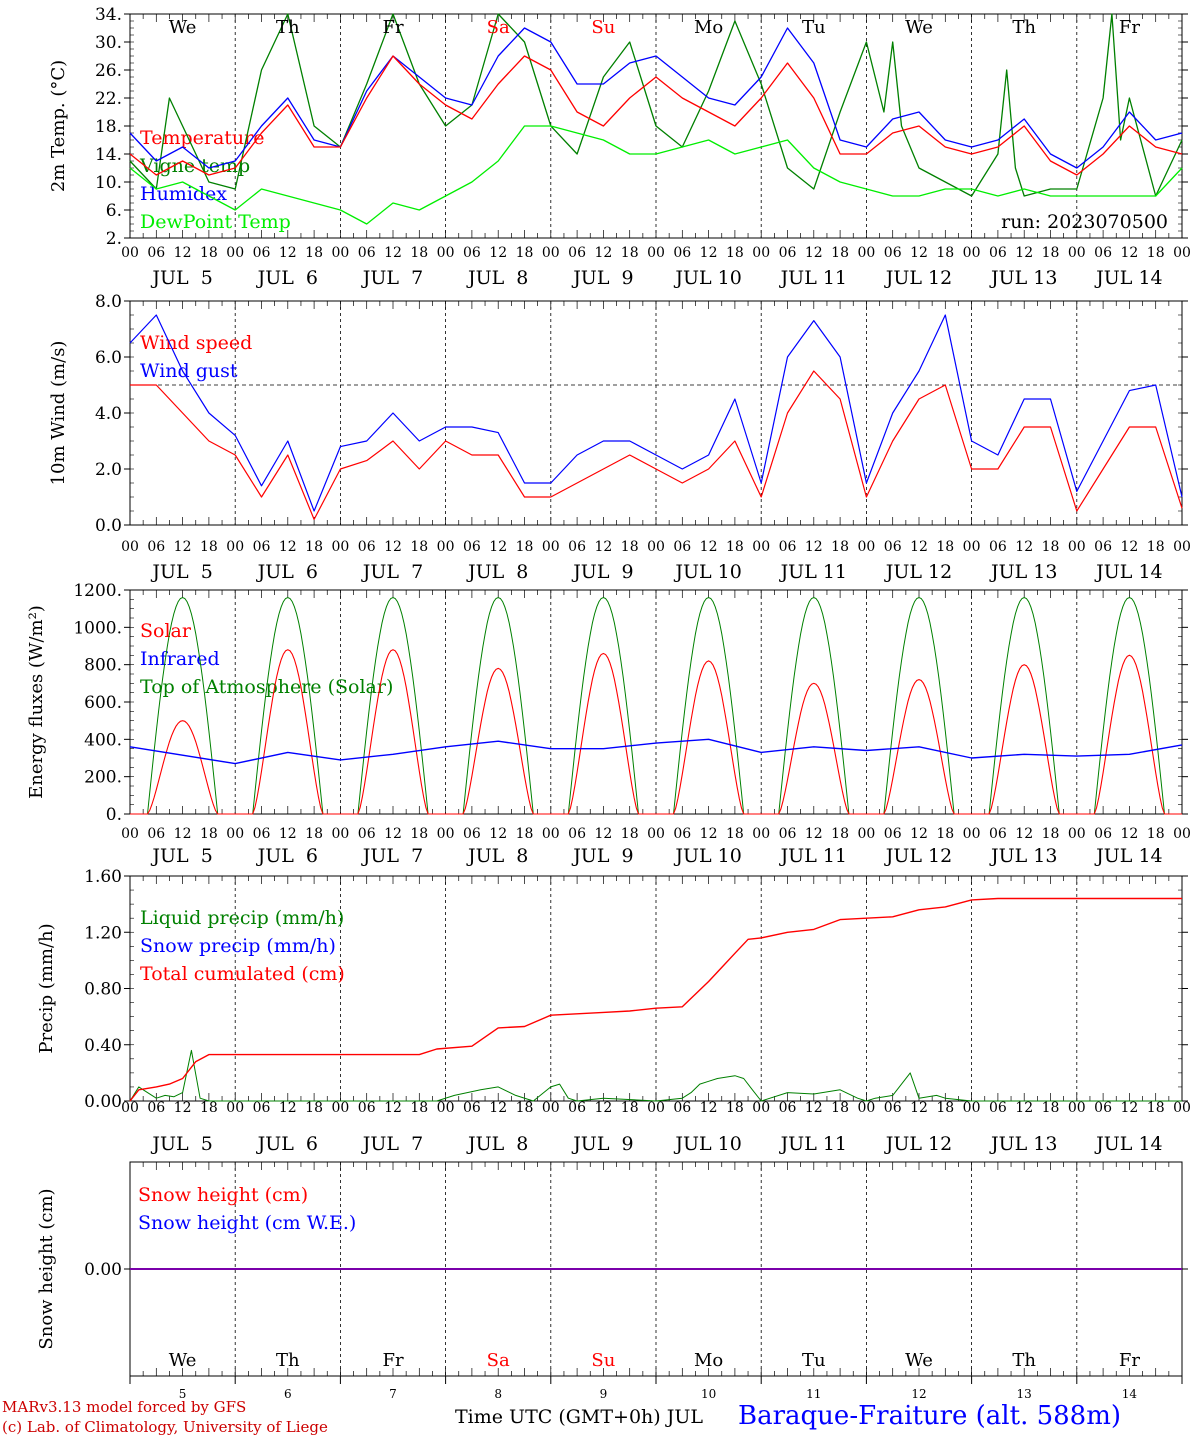 The height and width of the screenshot is (1440, 1194). What do you see at coordinates (242, 974) in the screenshot?
I see `legend-entry: Total cumulated (cm)` at bounding box center [242, 974].